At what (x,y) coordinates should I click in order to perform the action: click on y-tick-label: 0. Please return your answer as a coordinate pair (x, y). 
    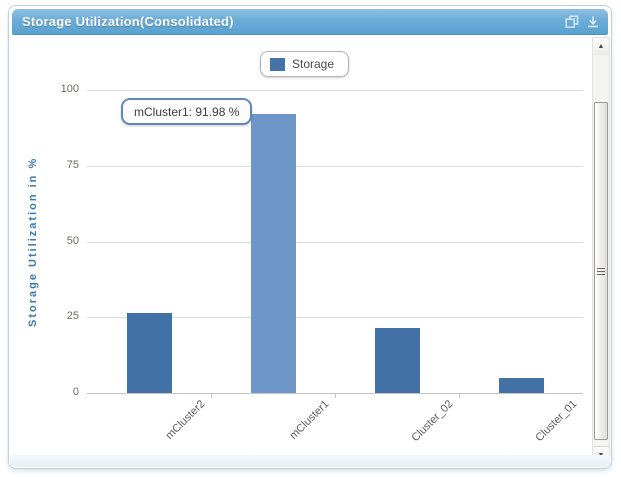
    Looking at the image, I should click on (75, 392).